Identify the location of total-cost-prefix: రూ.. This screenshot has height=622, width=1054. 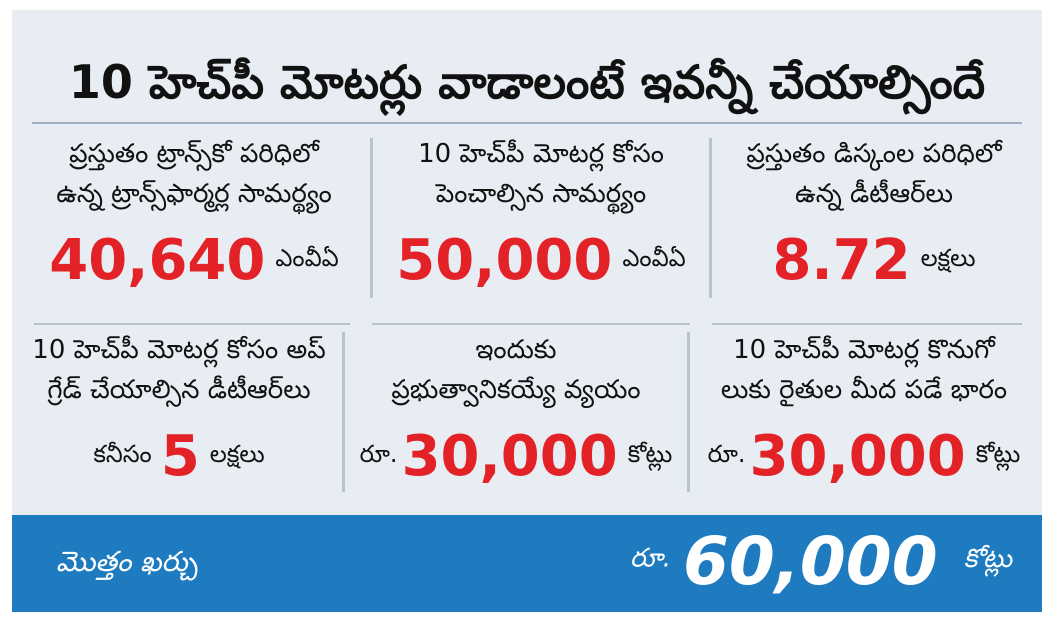
(650, 558).